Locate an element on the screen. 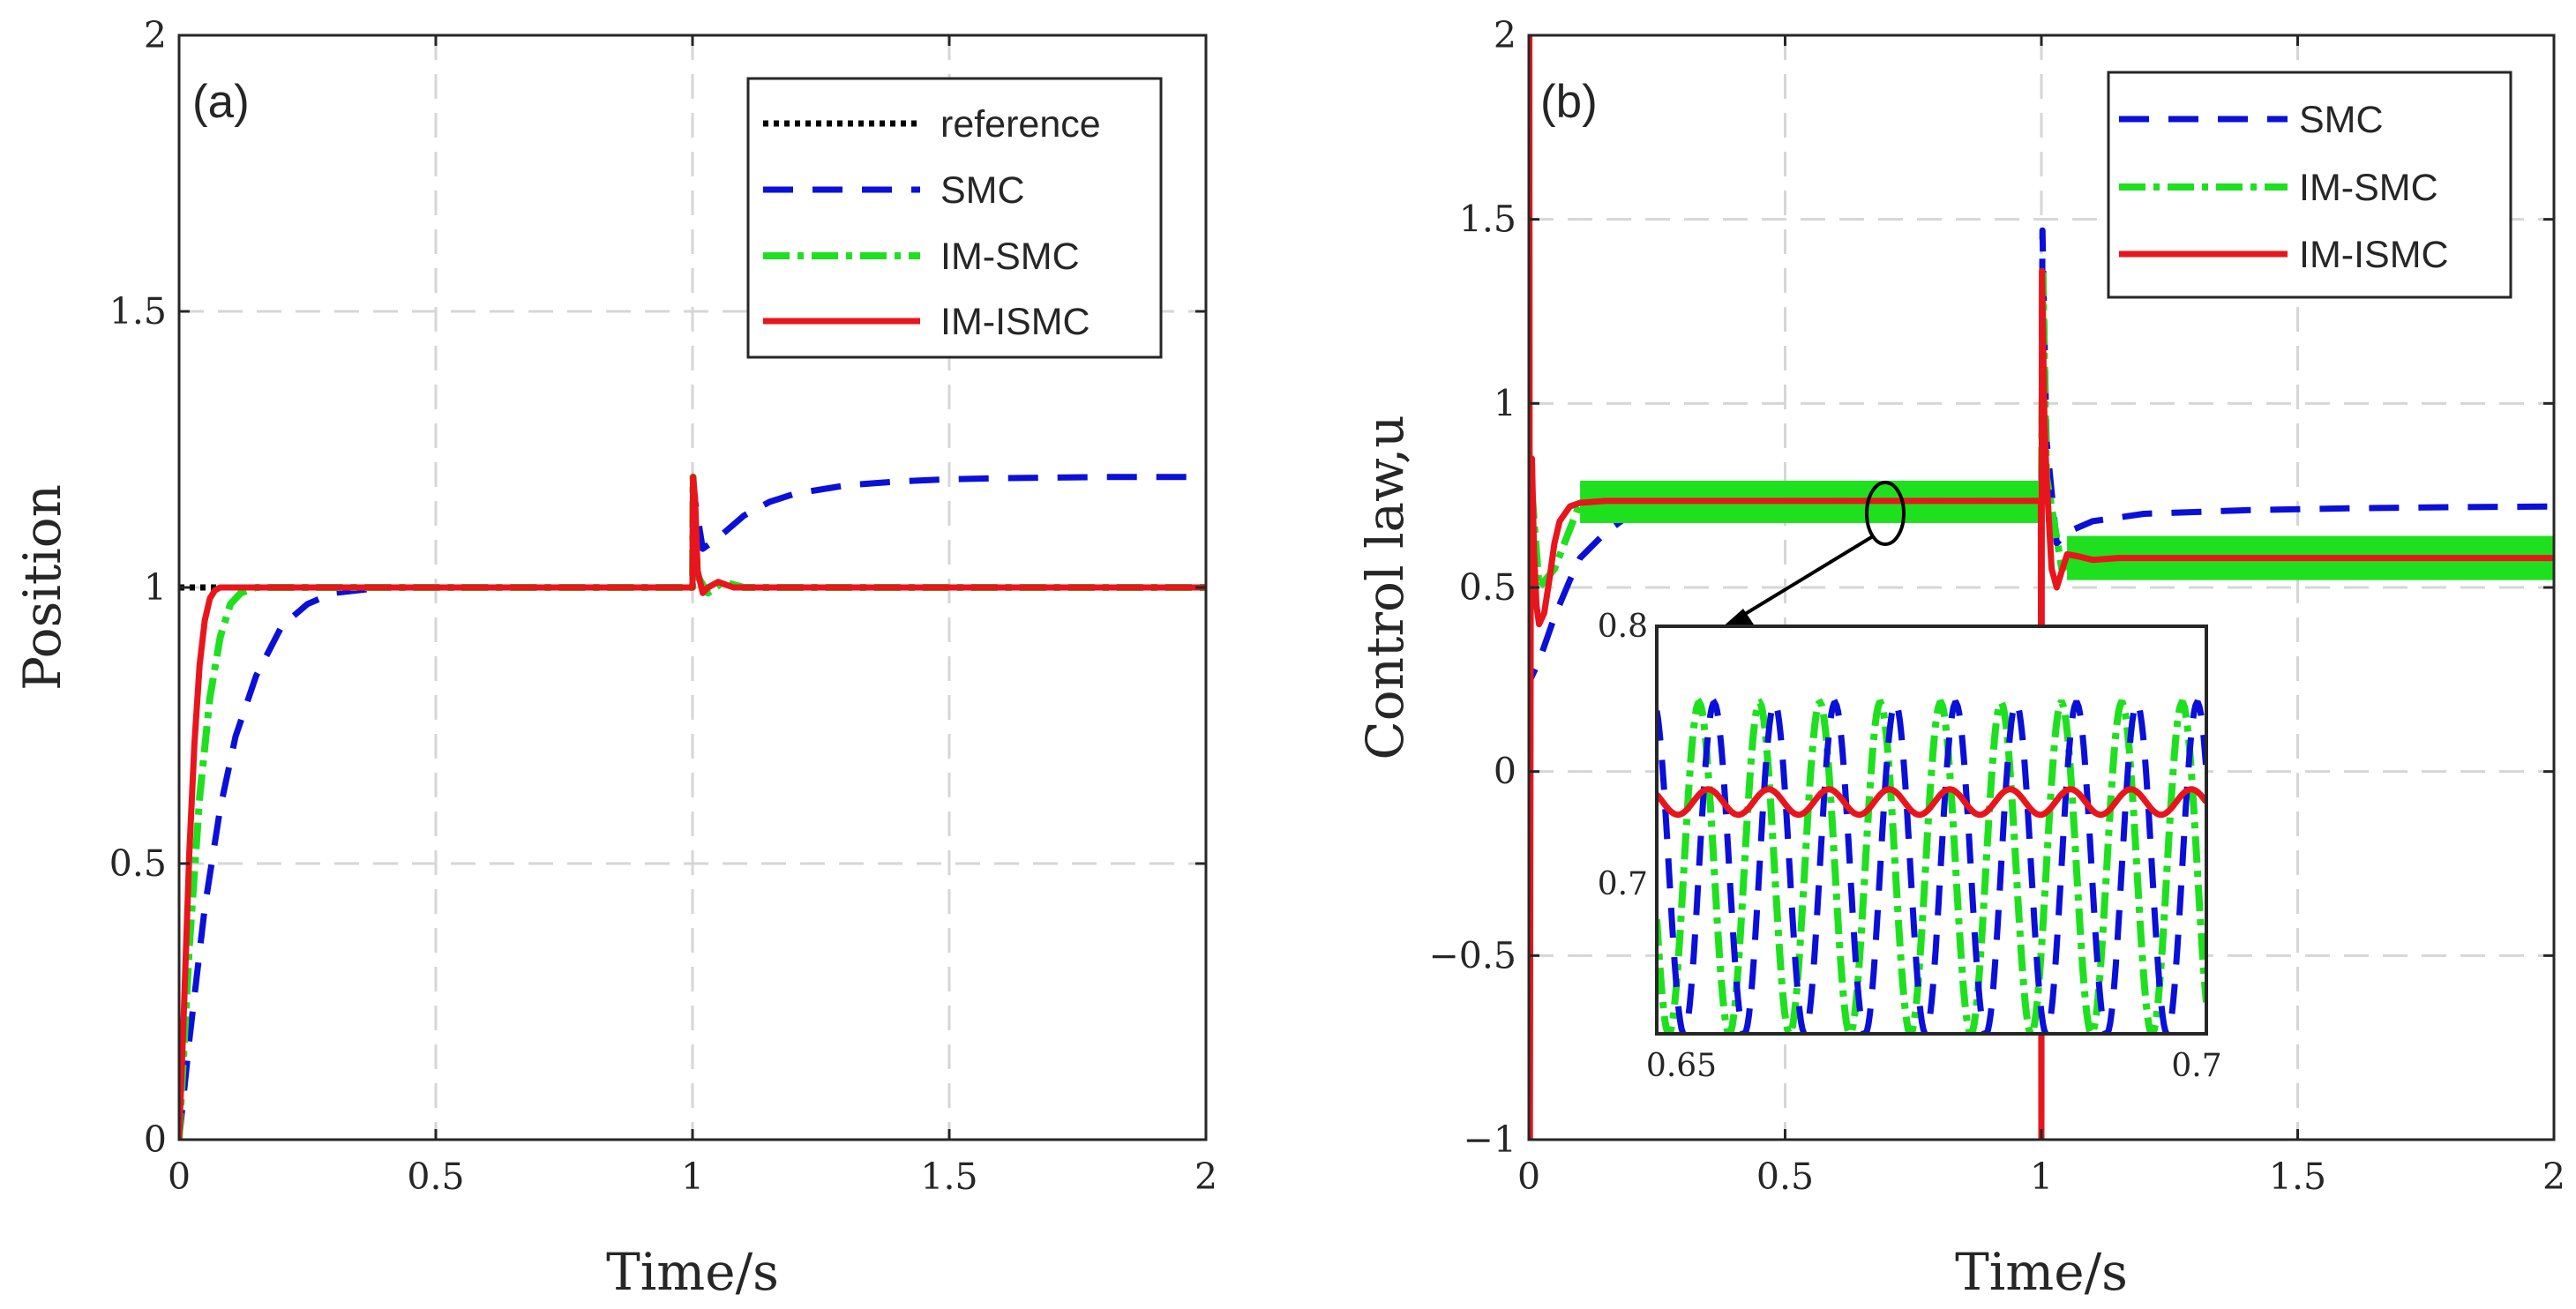 This screenshot has width=2576, height=1309. zoom-arrow-shaft is located at coordinates (1804, 579).